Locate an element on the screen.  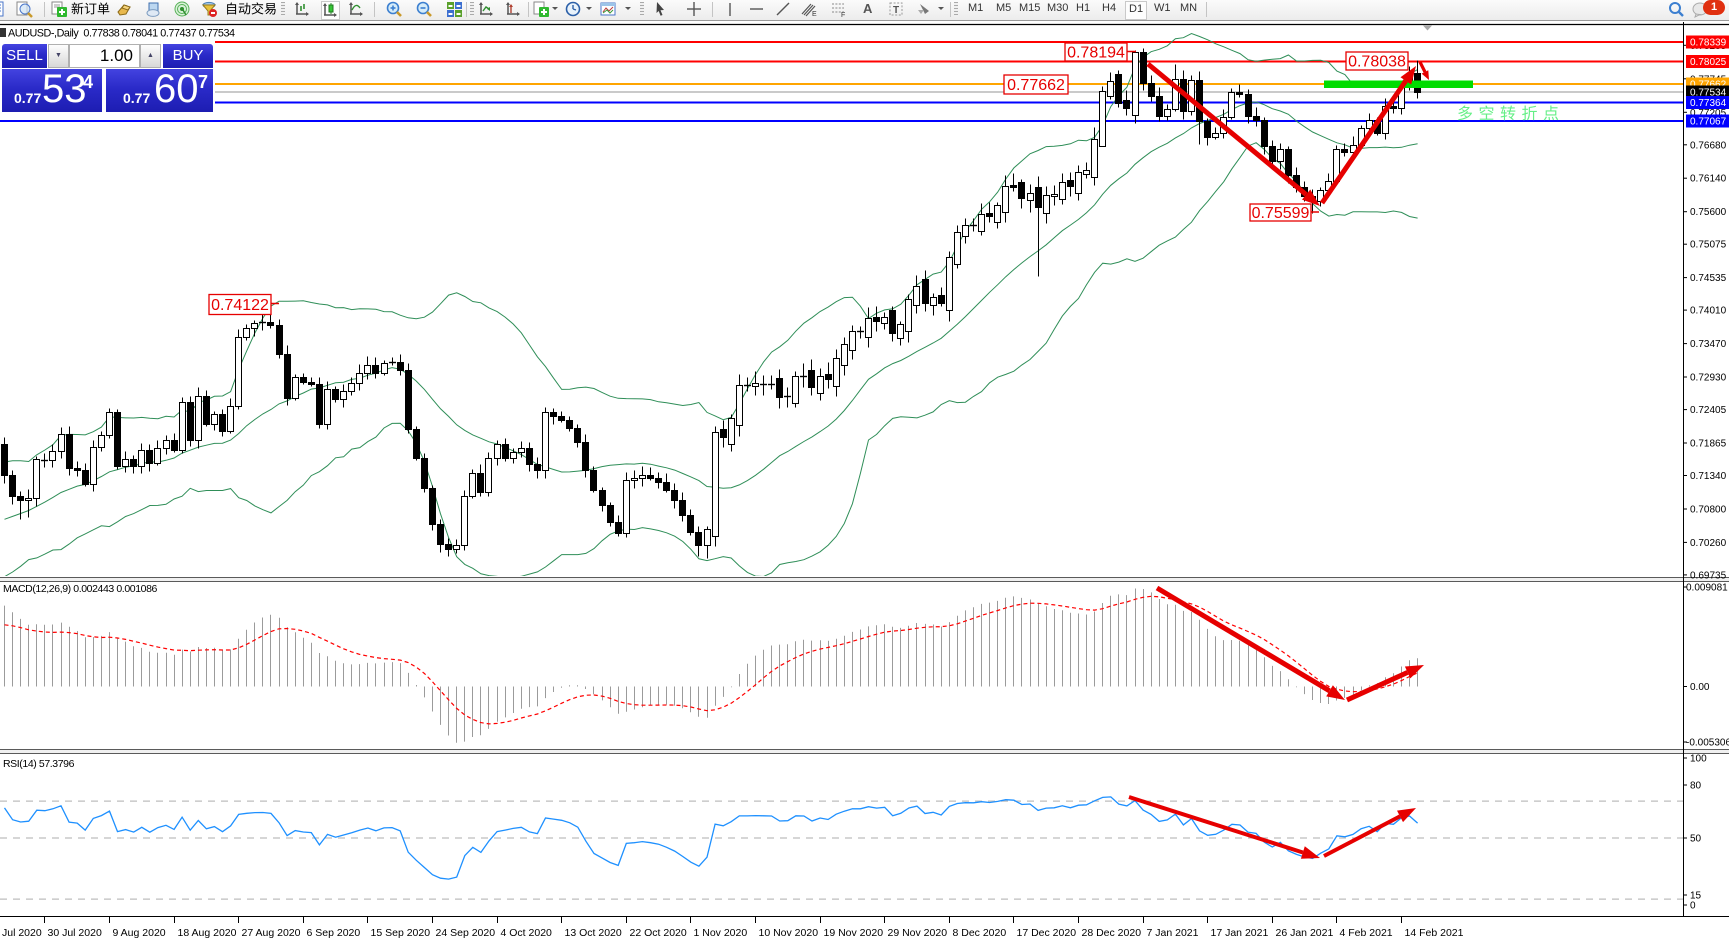
svg-text: 0.00 is located at coordinates (1700, 687).